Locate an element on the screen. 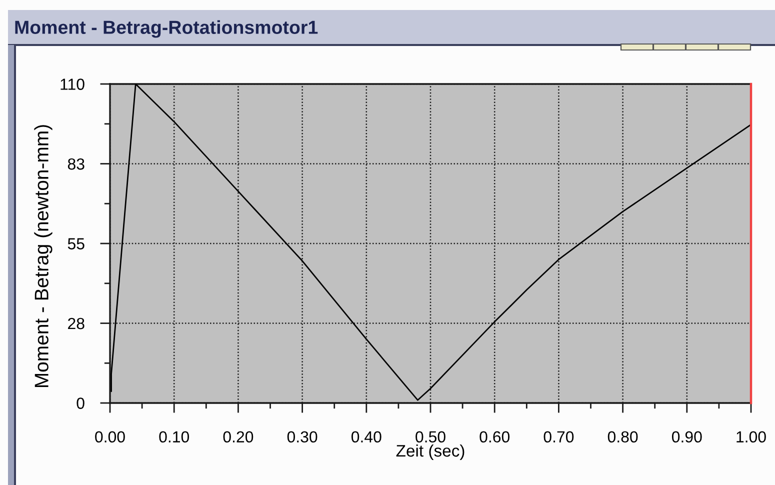  y-tick-label: 28 is located at coordinates (76, 324).